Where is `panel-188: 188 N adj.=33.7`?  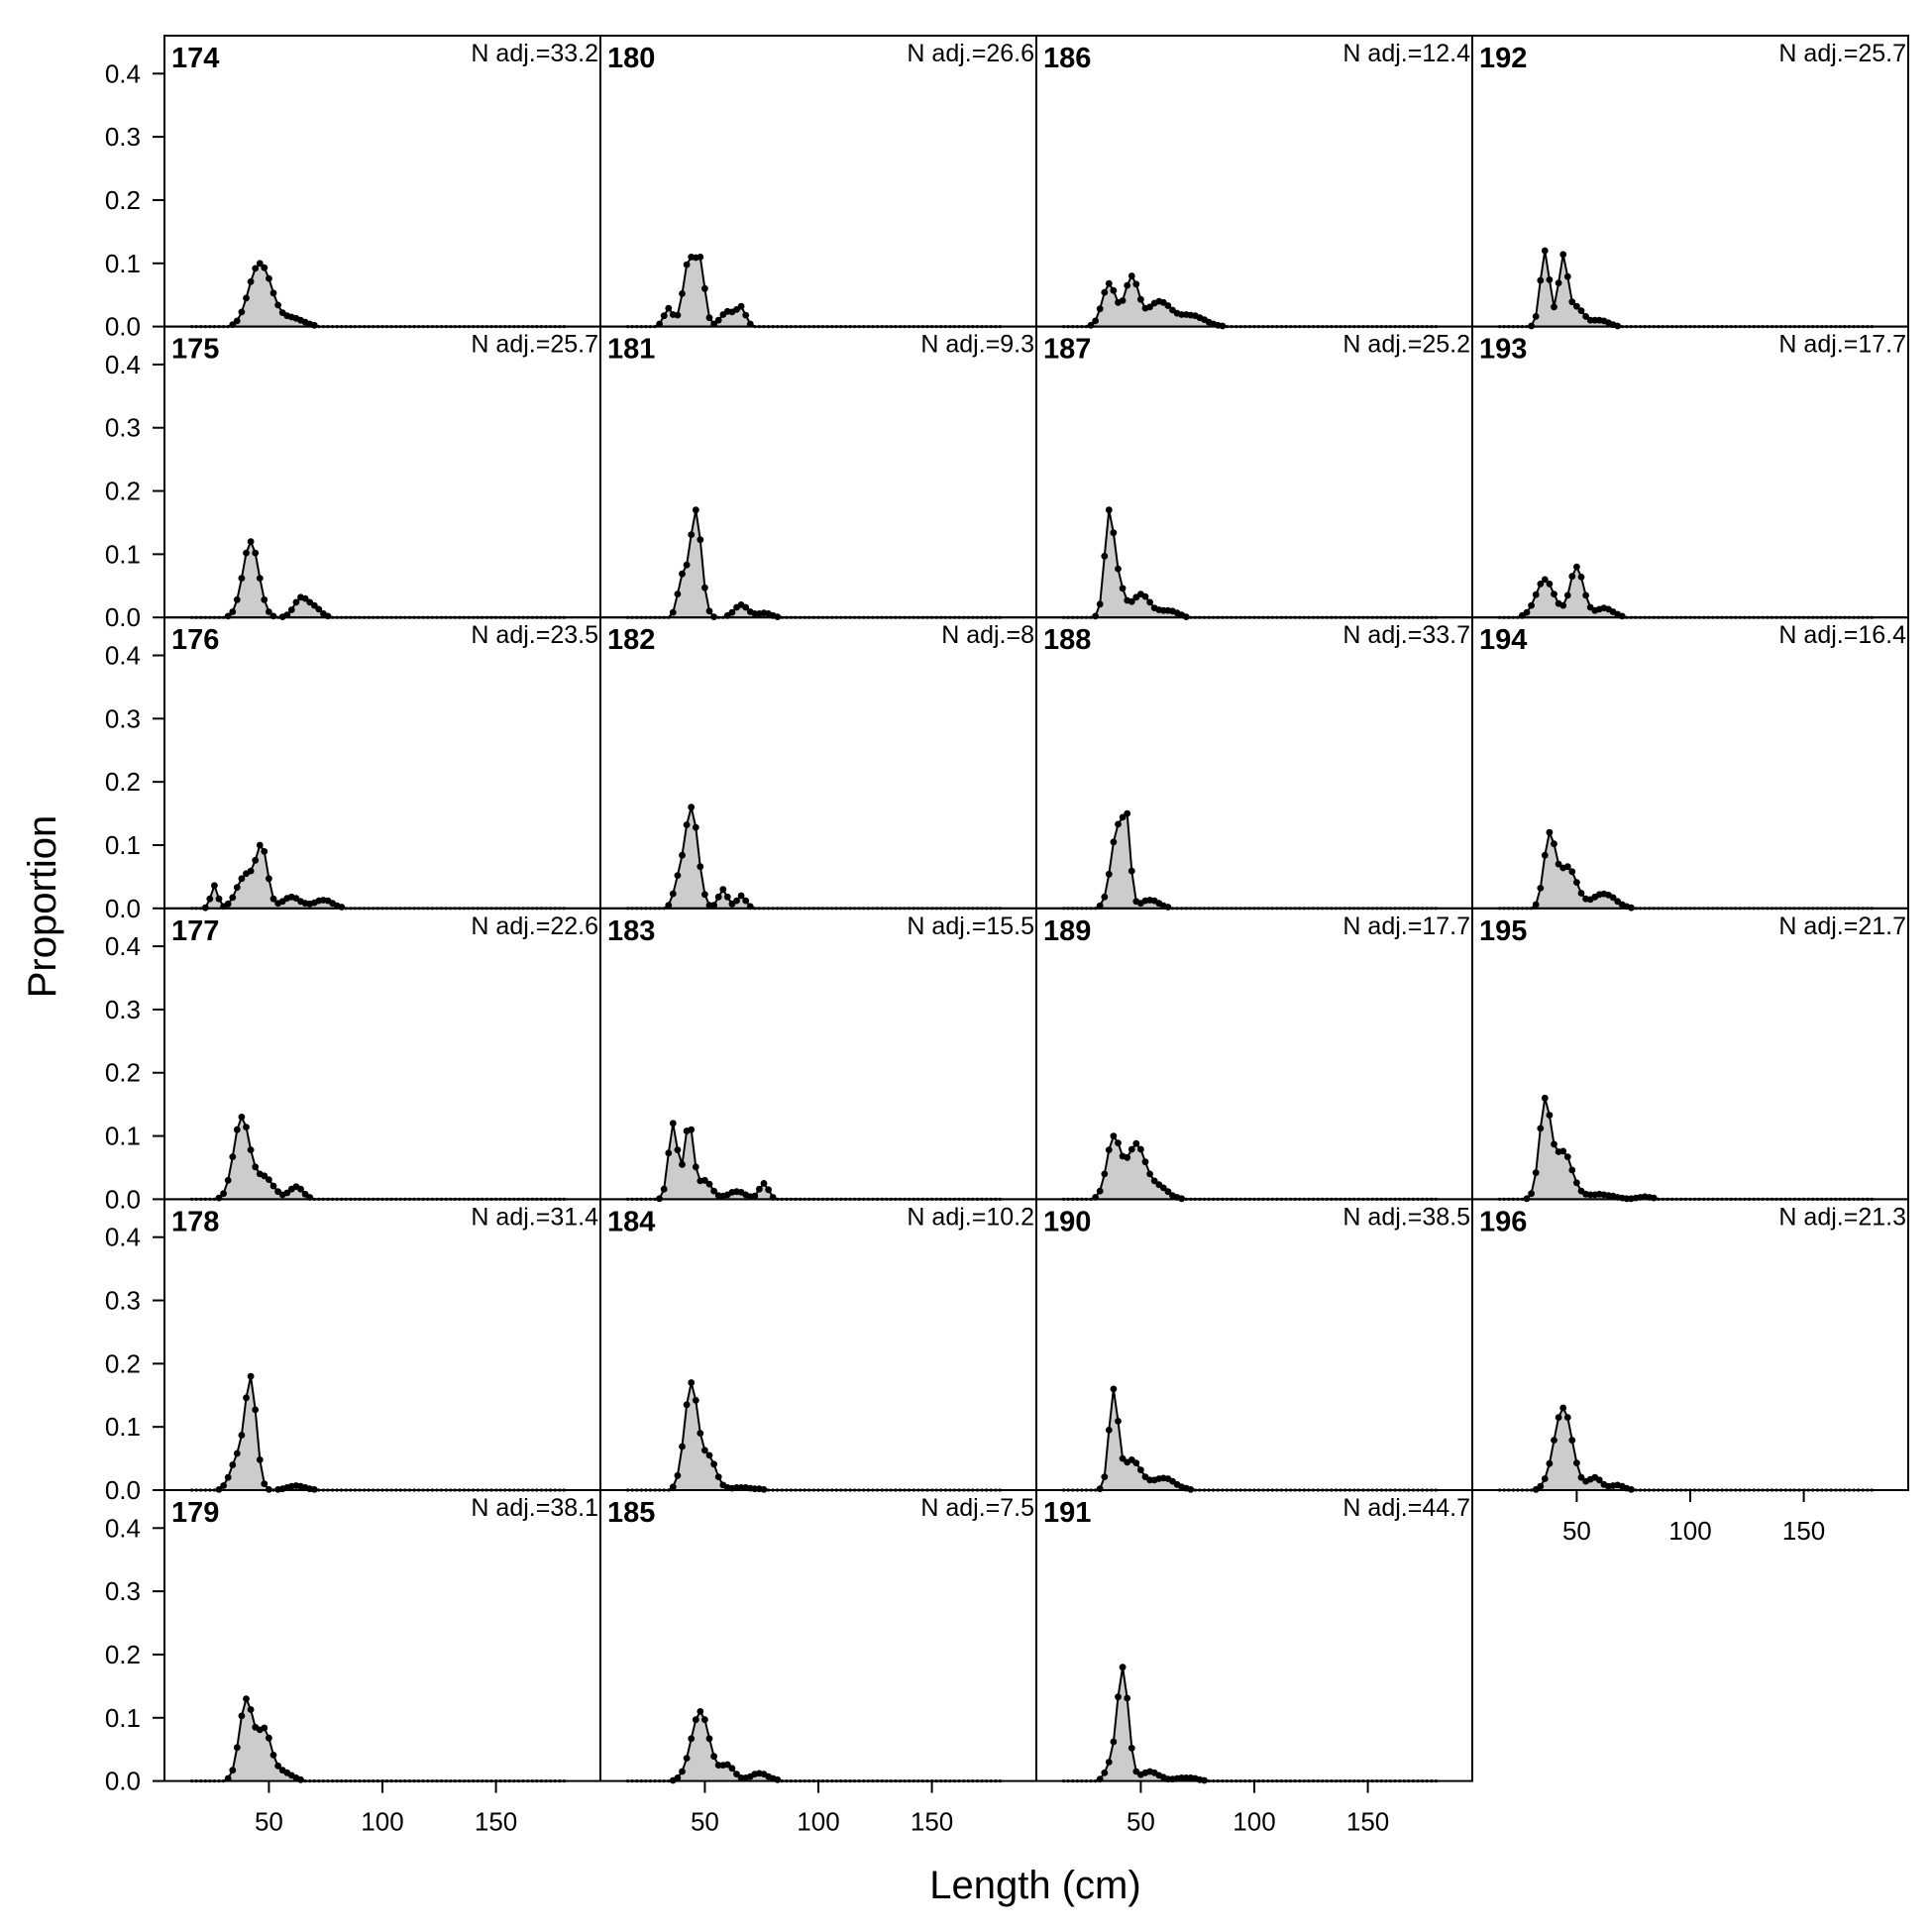 panel-188: 188 N adj.=33.7 is located at coordinates (1254, 764).